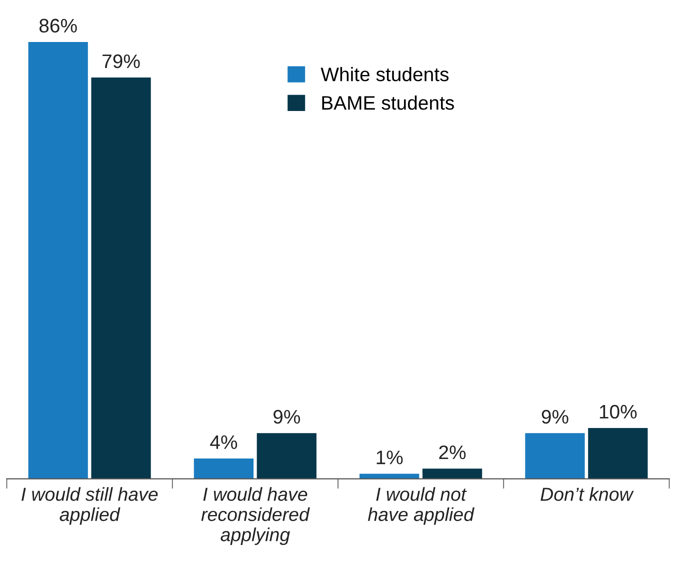  What do you see at coordinates (452, 452) in the screenshot?
I see `data-label: 2%` at bounding box center [452, 452].